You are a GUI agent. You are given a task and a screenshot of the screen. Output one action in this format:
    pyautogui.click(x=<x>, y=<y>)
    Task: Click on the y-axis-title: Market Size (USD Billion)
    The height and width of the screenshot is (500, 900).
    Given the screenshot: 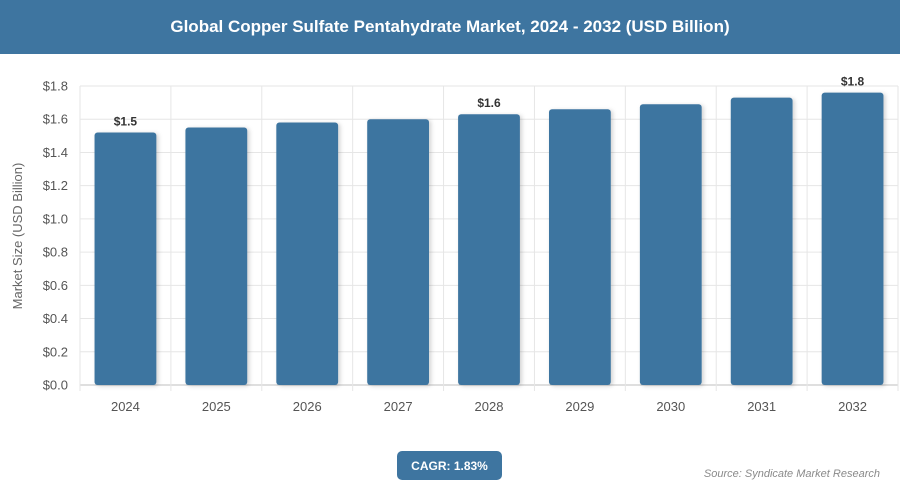 What is the action you would take?
    pyautogui.click(x=17, y=236)
    